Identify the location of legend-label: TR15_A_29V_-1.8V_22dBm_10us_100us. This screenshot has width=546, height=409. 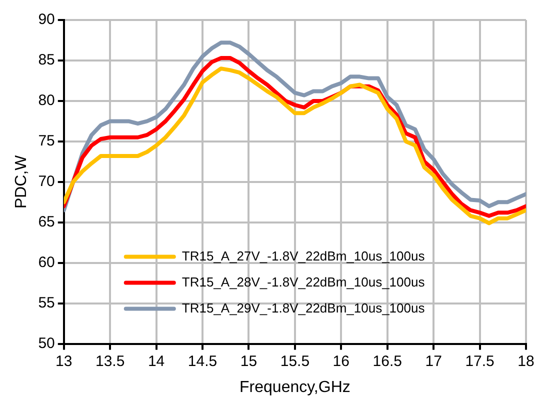
(304, 308).